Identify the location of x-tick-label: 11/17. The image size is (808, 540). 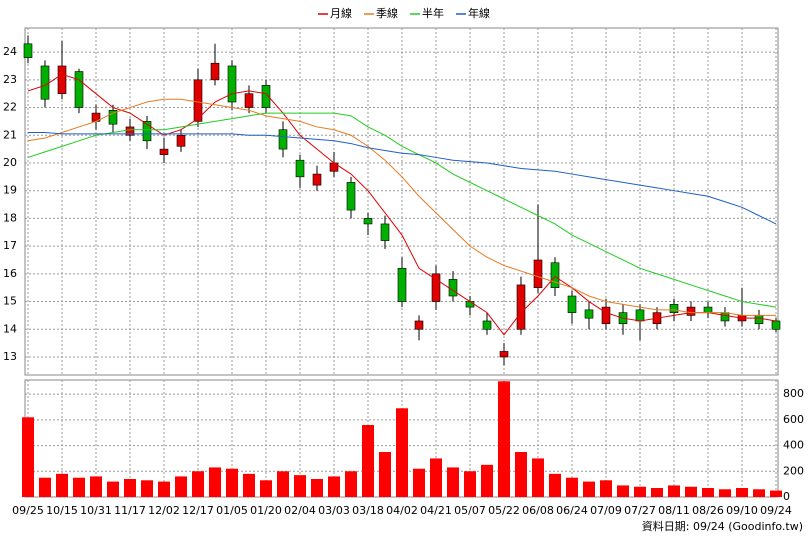
(130, 510).